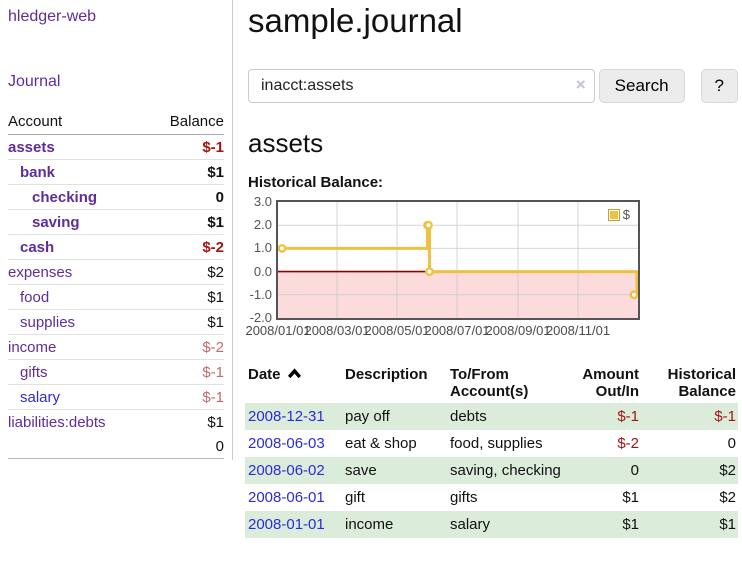 This screenshot has height=582, width=742. What do you see at coordinates (470, 524) in the screenshot?
I see `transaction-accounts: salary` at bounding box center [470, 524].